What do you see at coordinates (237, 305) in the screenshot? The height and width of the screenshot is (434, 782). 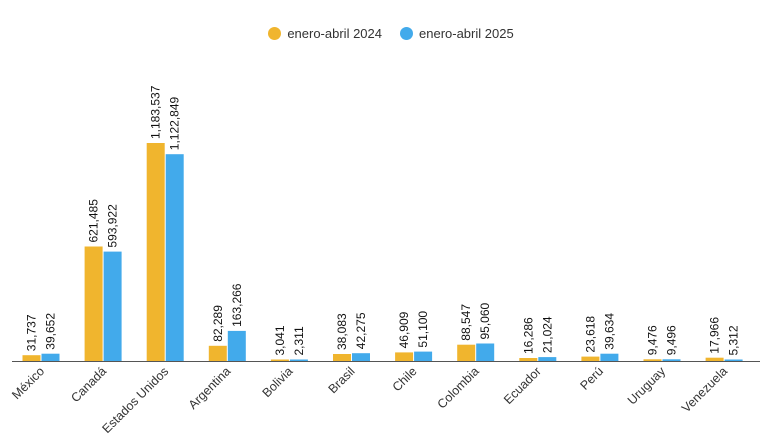 I see `data-label-2025-3: 163,266` at bounding box center [237, 305].